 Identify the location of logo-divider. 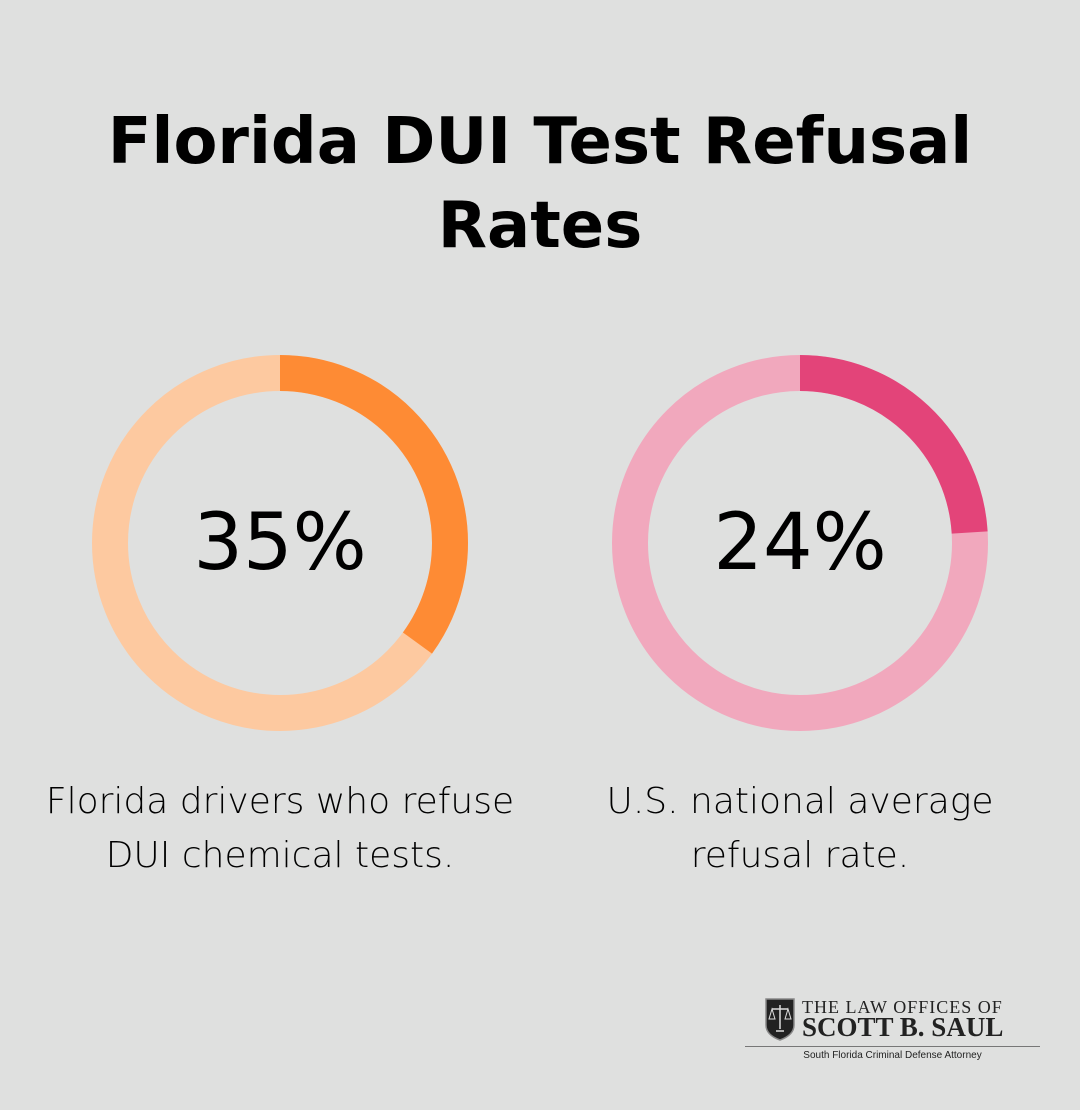
(892, 1046).